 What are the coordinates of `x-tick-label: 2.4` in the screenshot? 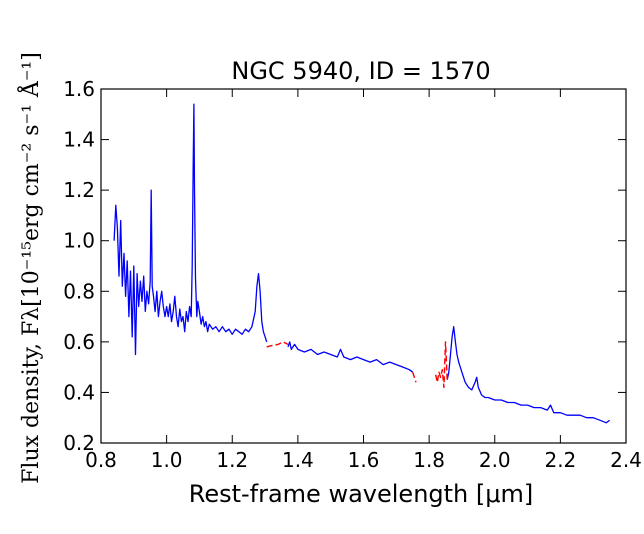 It's located at (626, 460).